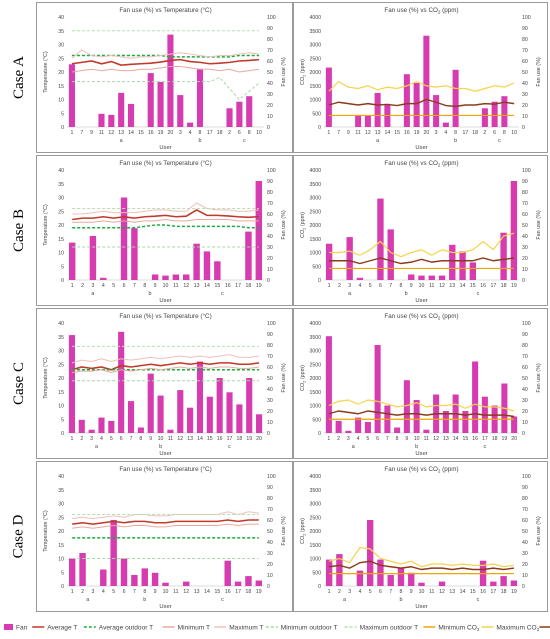 This screenshot has height=639, width=550. Describe the element at coordinates (439, 12) in the screenshot. I see `title-subscript: 2` at that location.